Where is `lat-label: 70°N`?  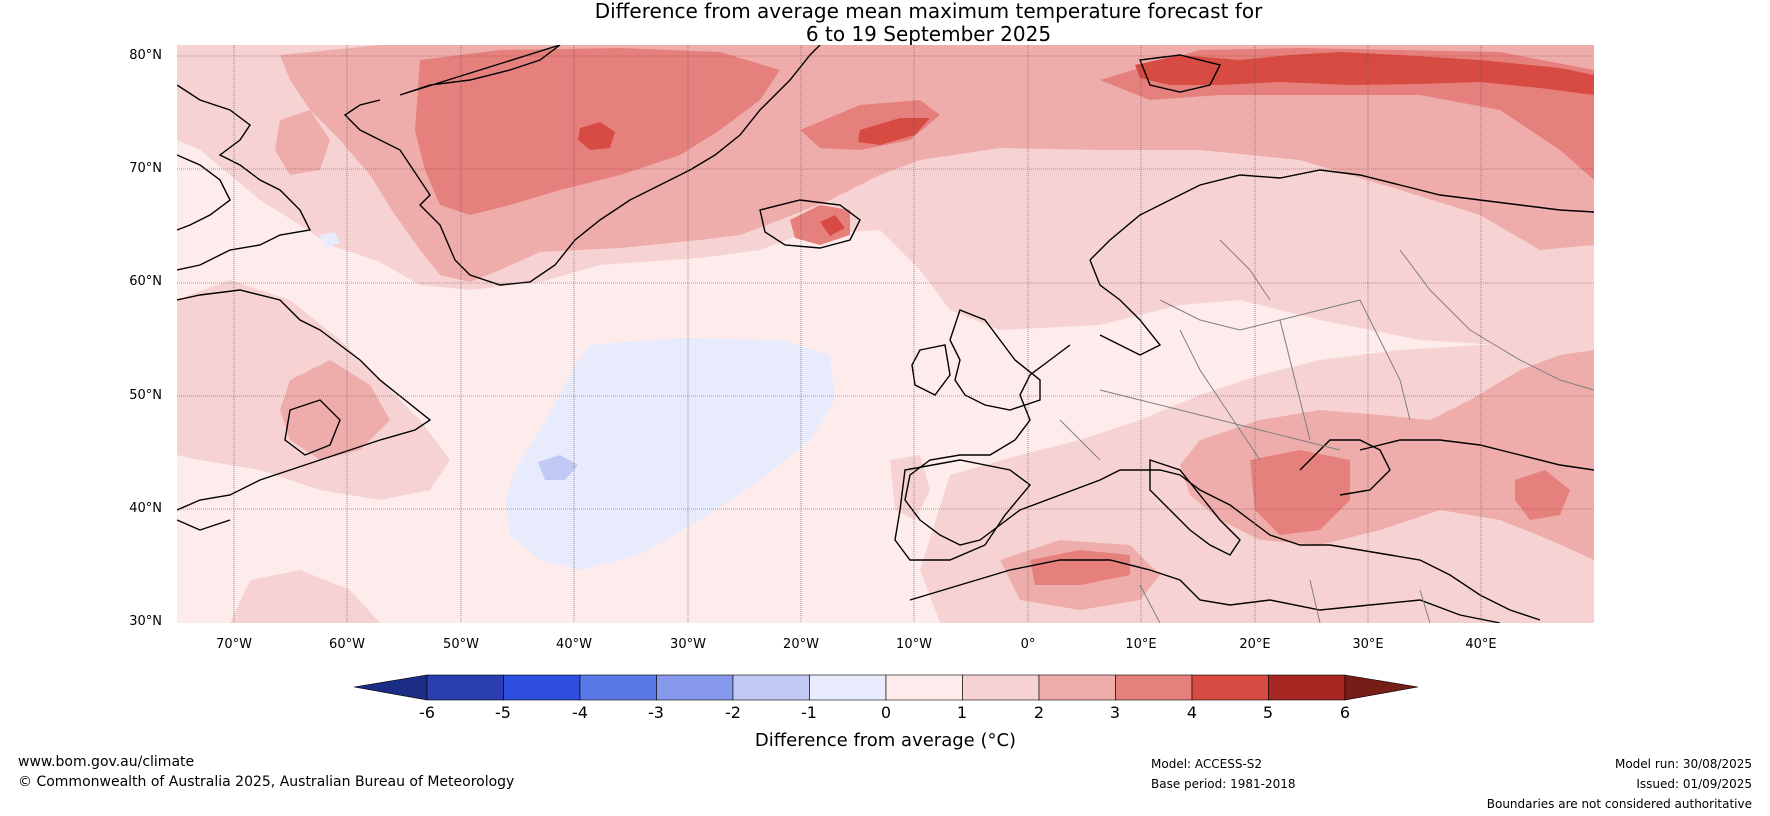 lat-label: 70°N is located at coordinates (145, 168).